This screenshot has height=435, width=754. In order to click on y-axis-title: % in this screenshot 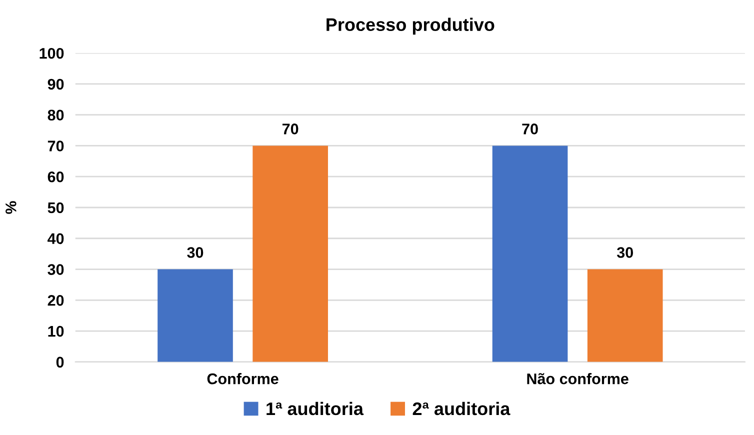, I will do `click(11, 207)`.